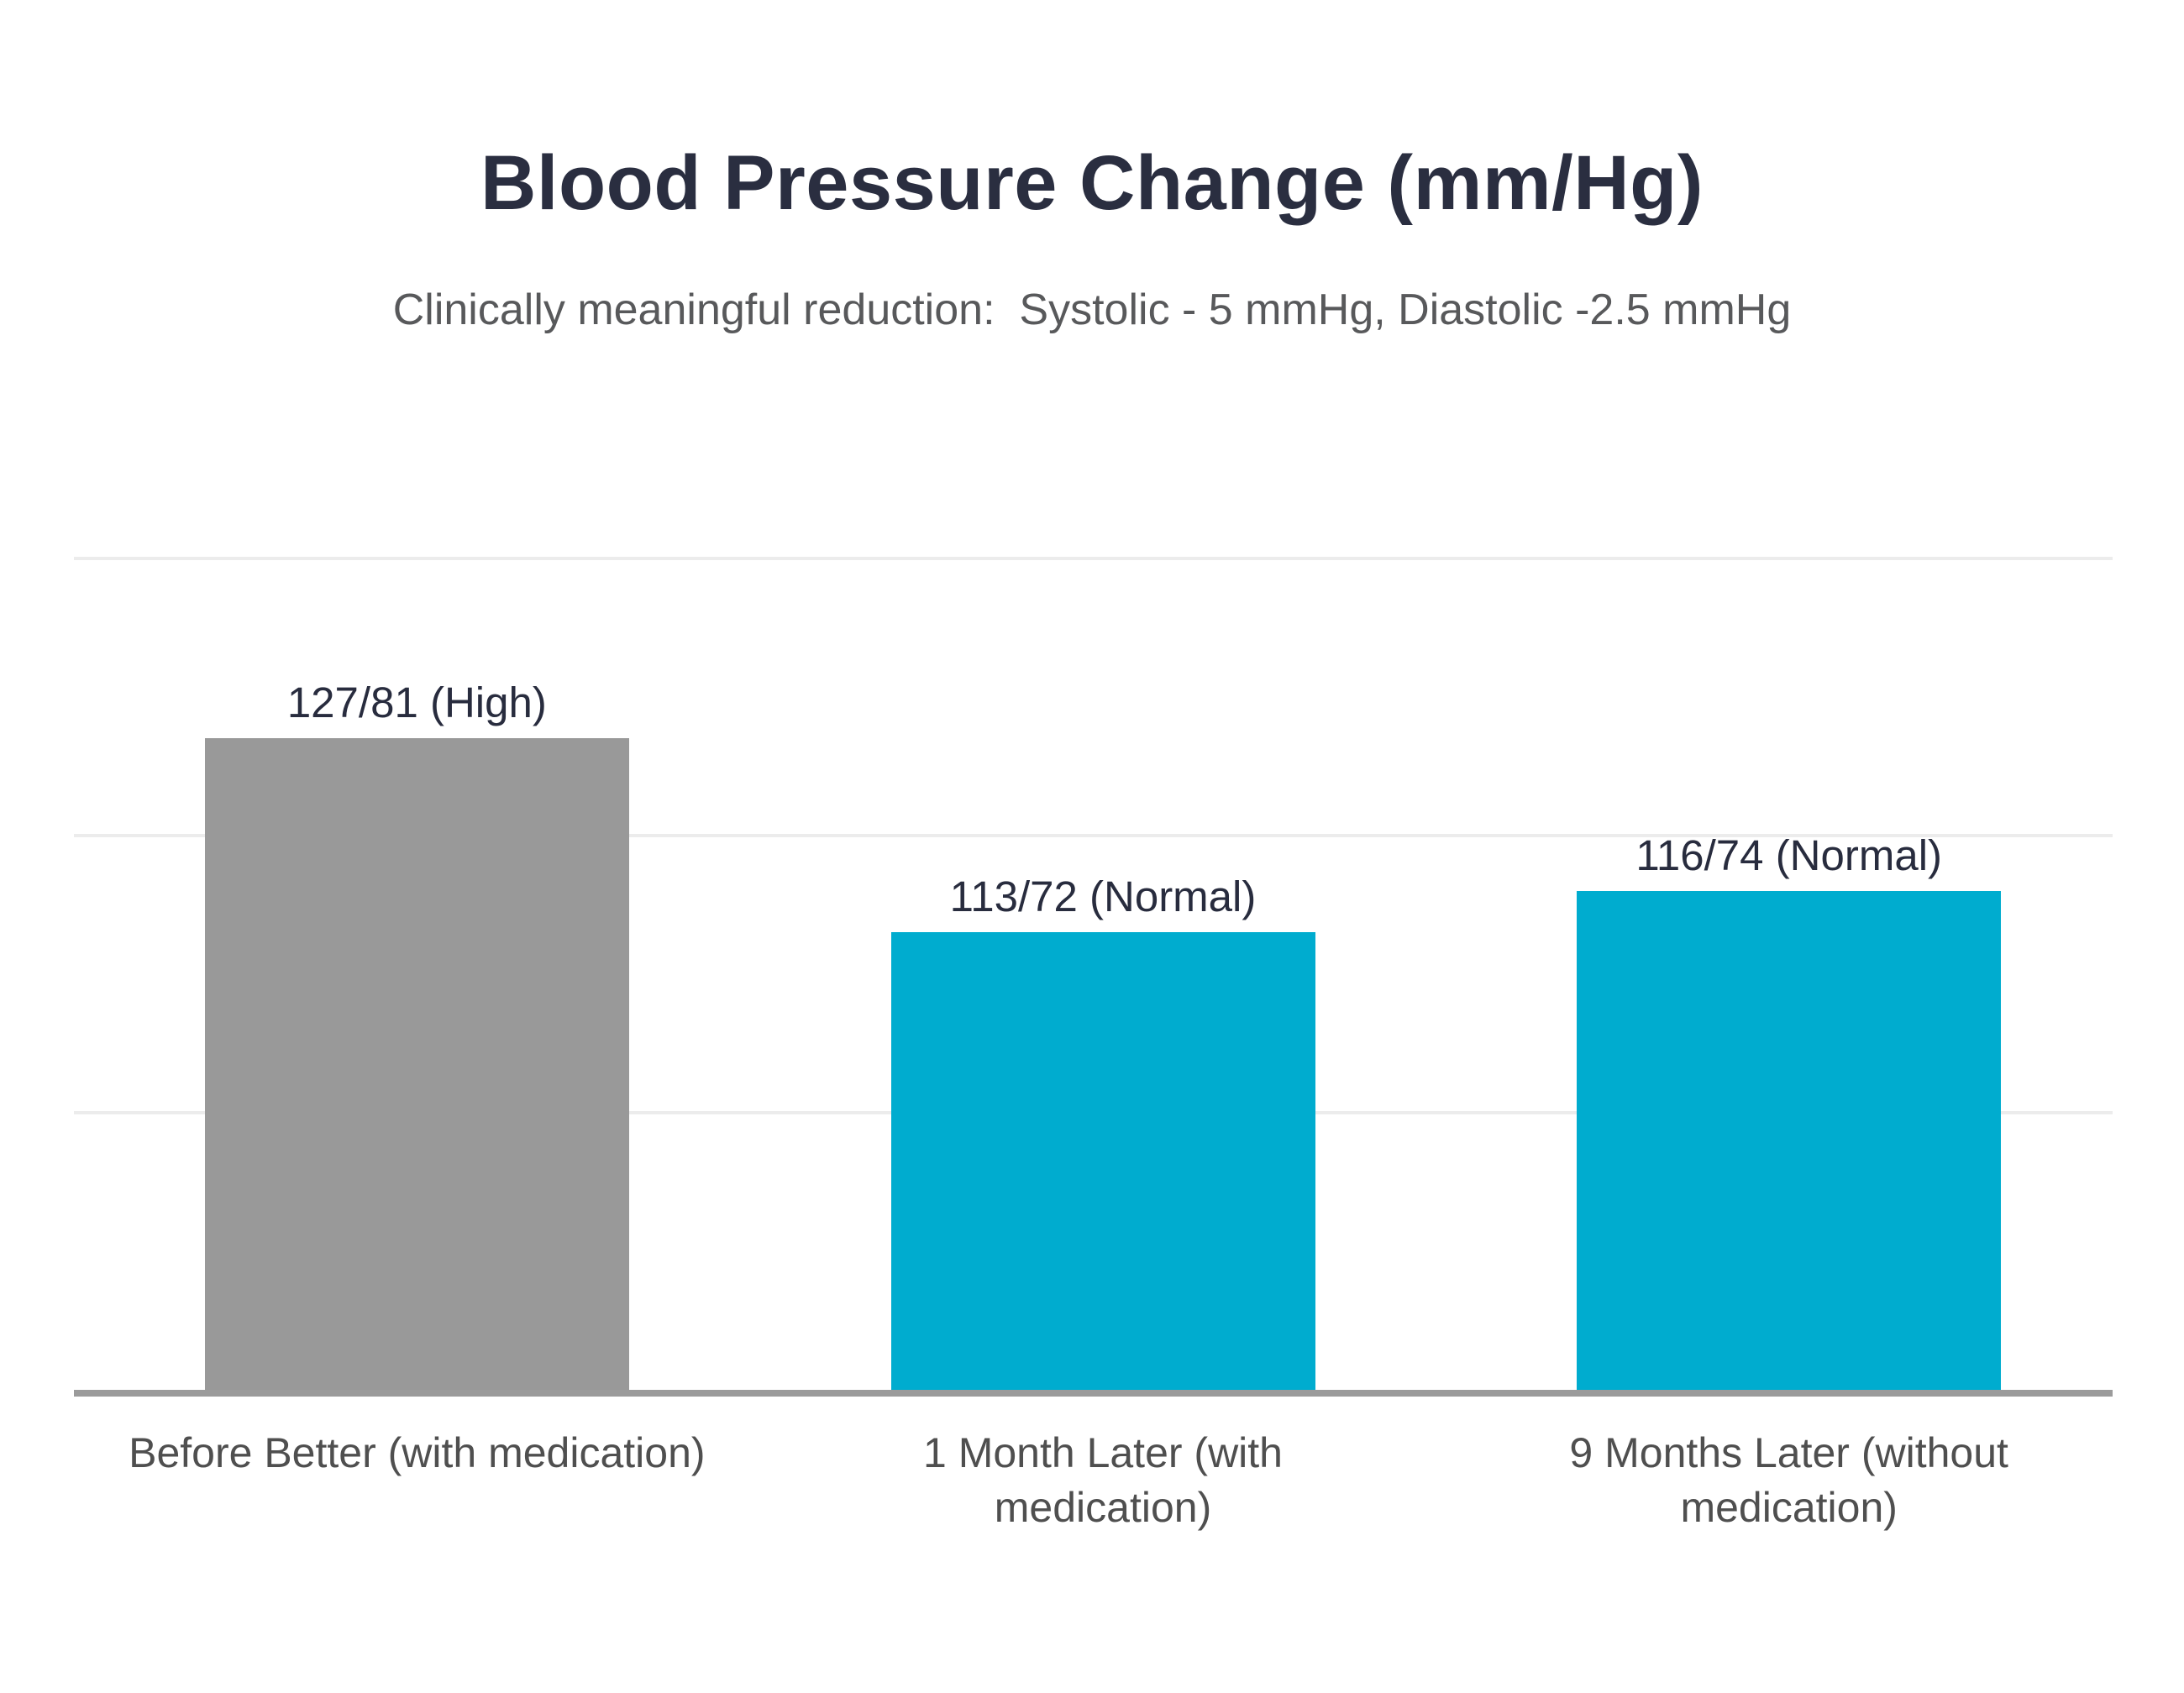  What do you see at coordinates (1103, 897) in the screenshot?
I see `bar-value-label: 113/72 (Normal)` at bounding box center [1103, 897].